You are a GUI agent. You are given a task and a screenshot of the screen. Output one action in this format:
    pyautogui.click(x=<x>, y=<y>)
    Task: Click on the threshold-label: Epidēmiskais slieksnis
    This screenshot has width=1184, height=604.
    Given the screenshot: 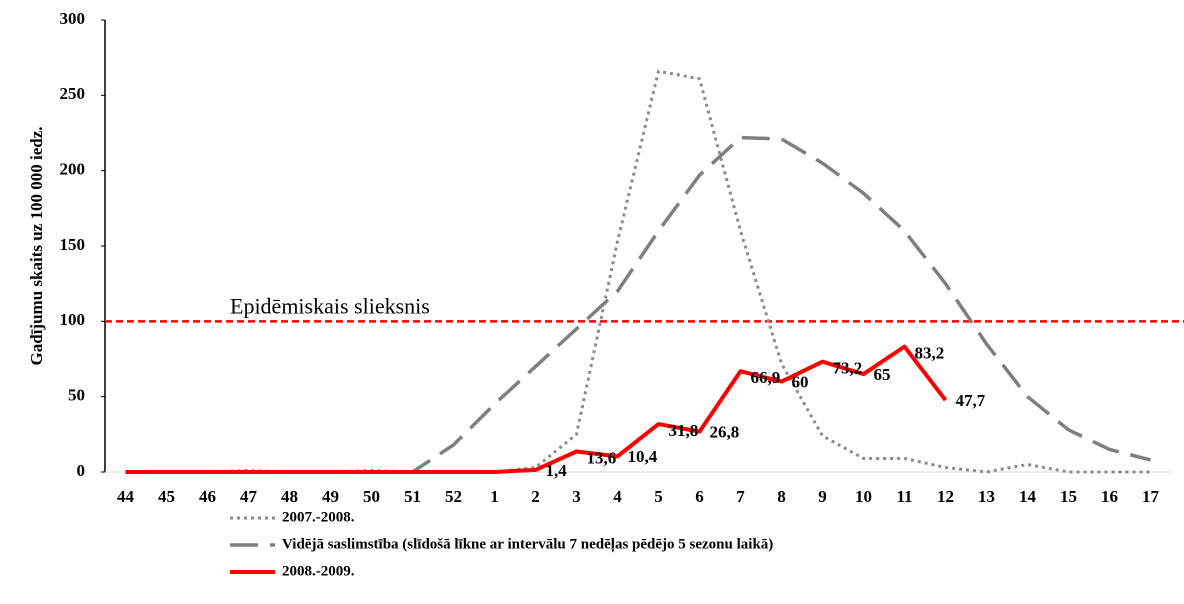 What is the action you would take?
    pyautogui.click(x=330, y=305)
    